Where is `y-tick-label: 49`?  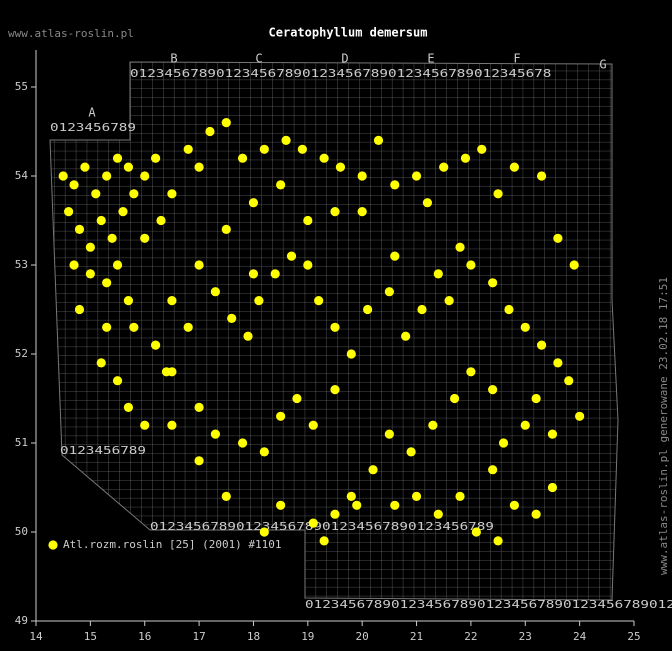
y-tick-label: 49 is located at coordinates (21, 620).